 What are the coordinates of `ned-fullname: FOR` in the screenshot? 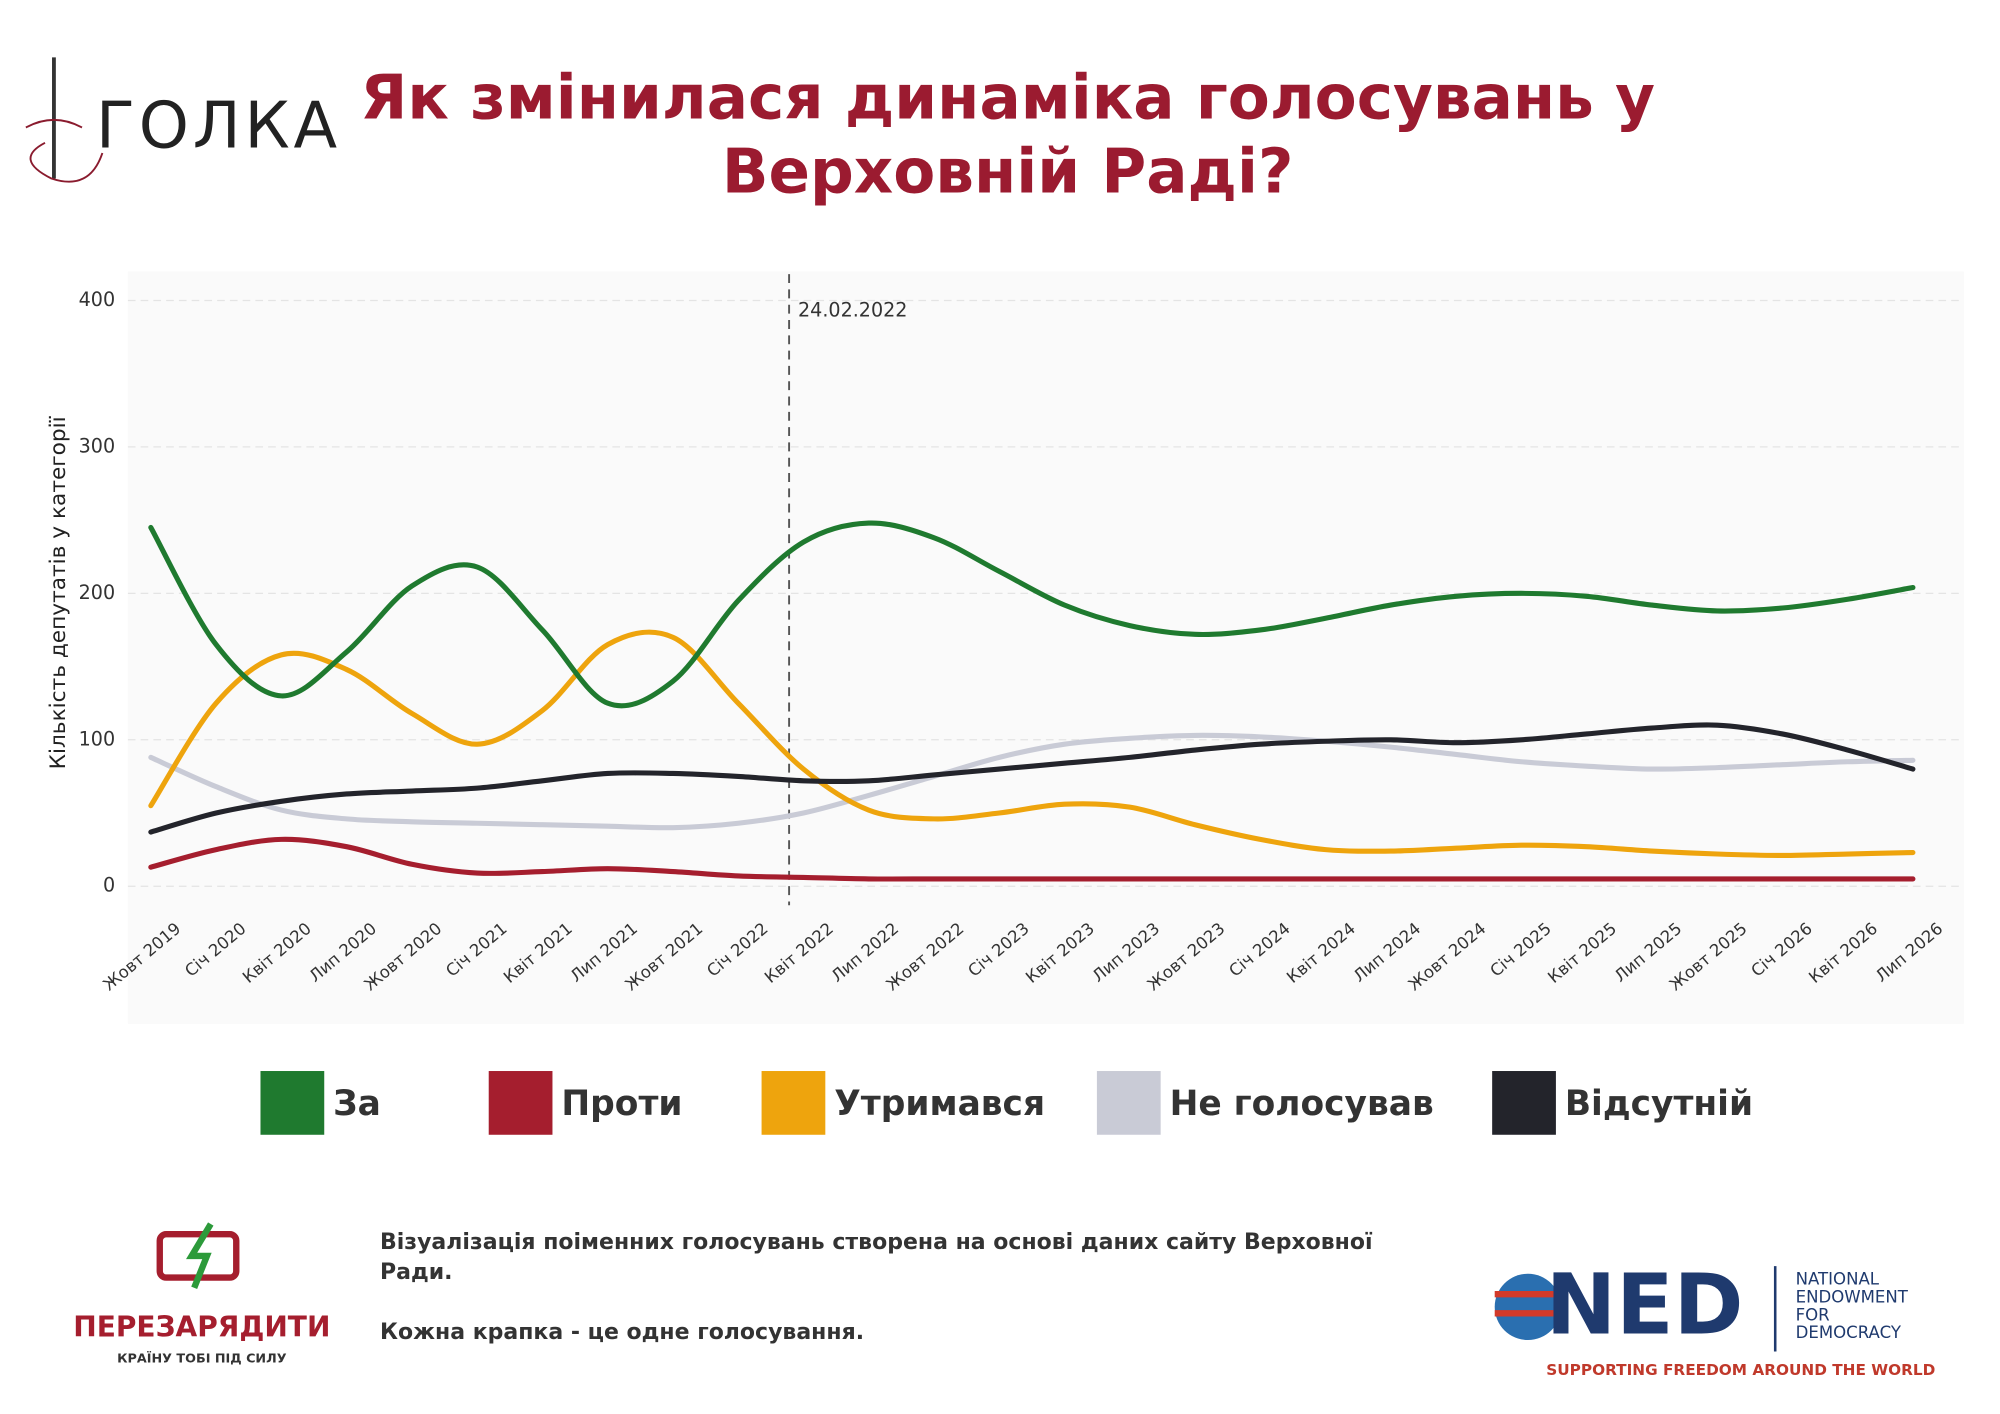 It's located at (1813, 1314).